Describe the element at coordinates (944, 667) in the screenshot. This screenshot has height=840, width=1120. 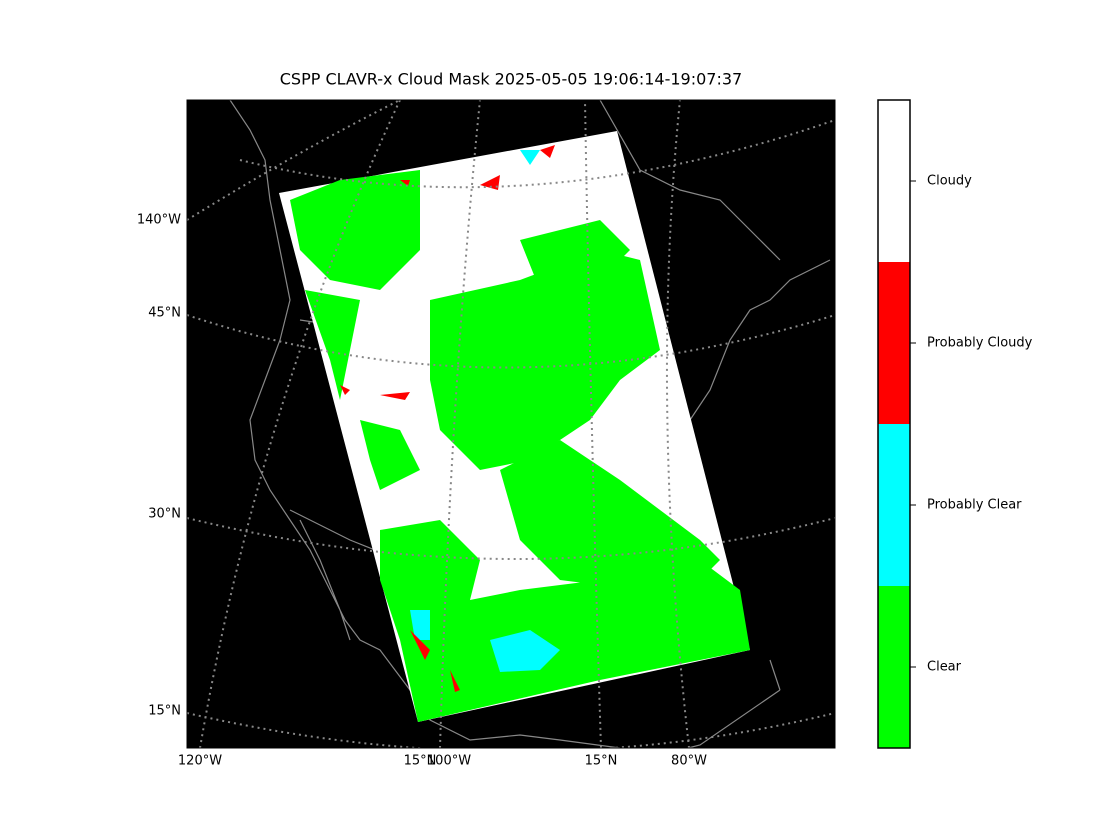
I see `colorbar-label: Clear` at that location.